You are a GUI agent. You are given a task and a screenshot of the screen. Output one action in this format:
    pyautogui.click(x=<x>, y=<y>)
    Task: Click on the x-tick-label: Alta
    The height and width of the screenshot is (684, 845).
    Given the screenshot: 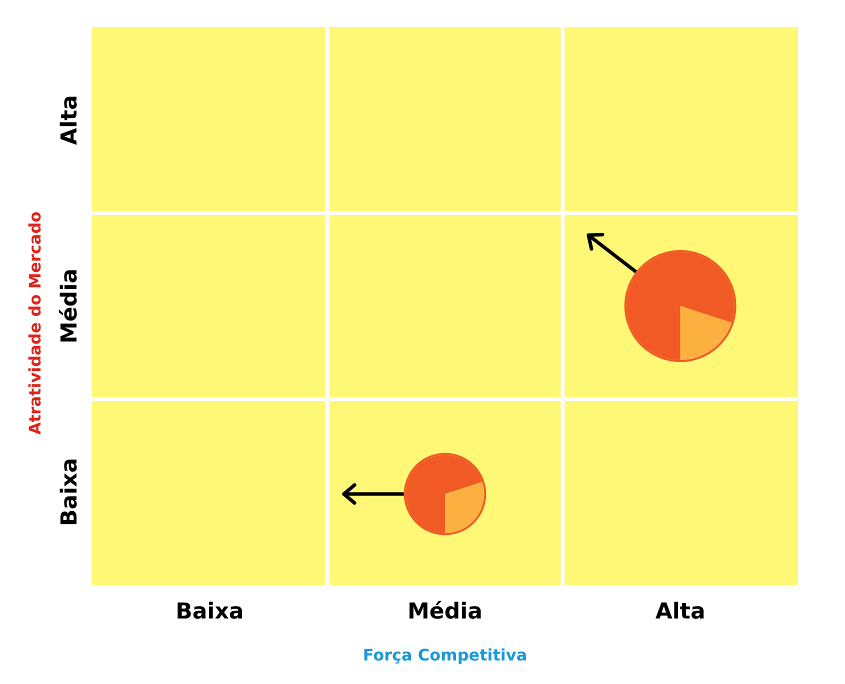 What is the action you would take?
    pyautogui.click(x=680, y=612)
    